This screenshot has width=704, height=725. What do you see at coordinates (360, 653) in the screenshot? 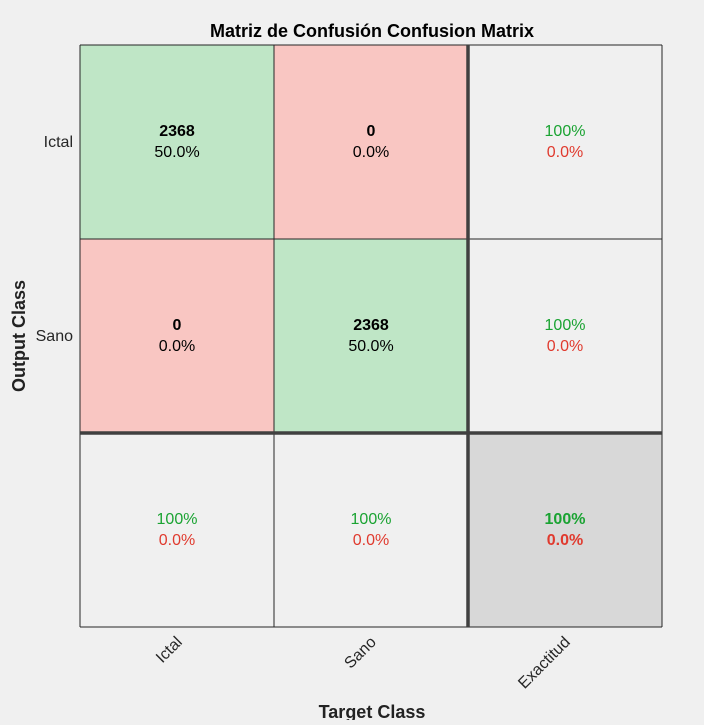
I see `col-tick-label: Sano` at bounding box center [360, 653].